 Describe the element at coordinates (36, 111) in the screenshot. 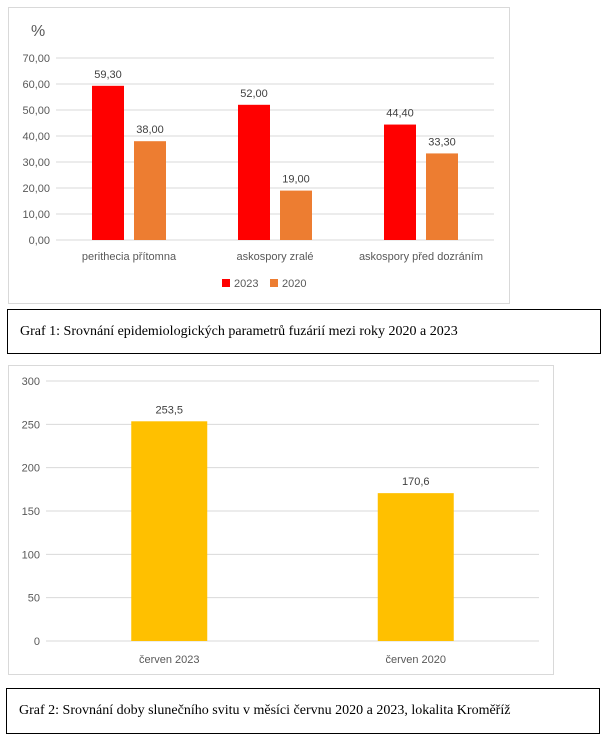

I see `y-tick-label: 50,00` at that location.